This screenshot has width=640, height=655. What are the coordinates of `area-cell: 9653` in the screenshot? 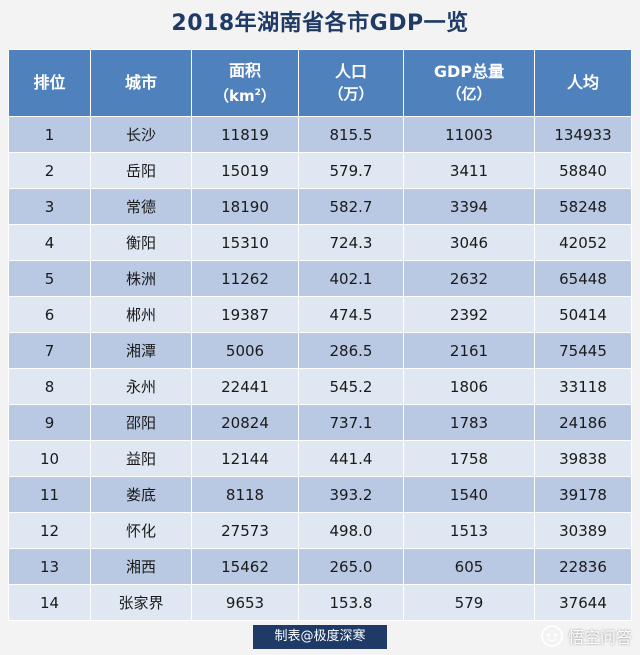 It's located at (245, 602).